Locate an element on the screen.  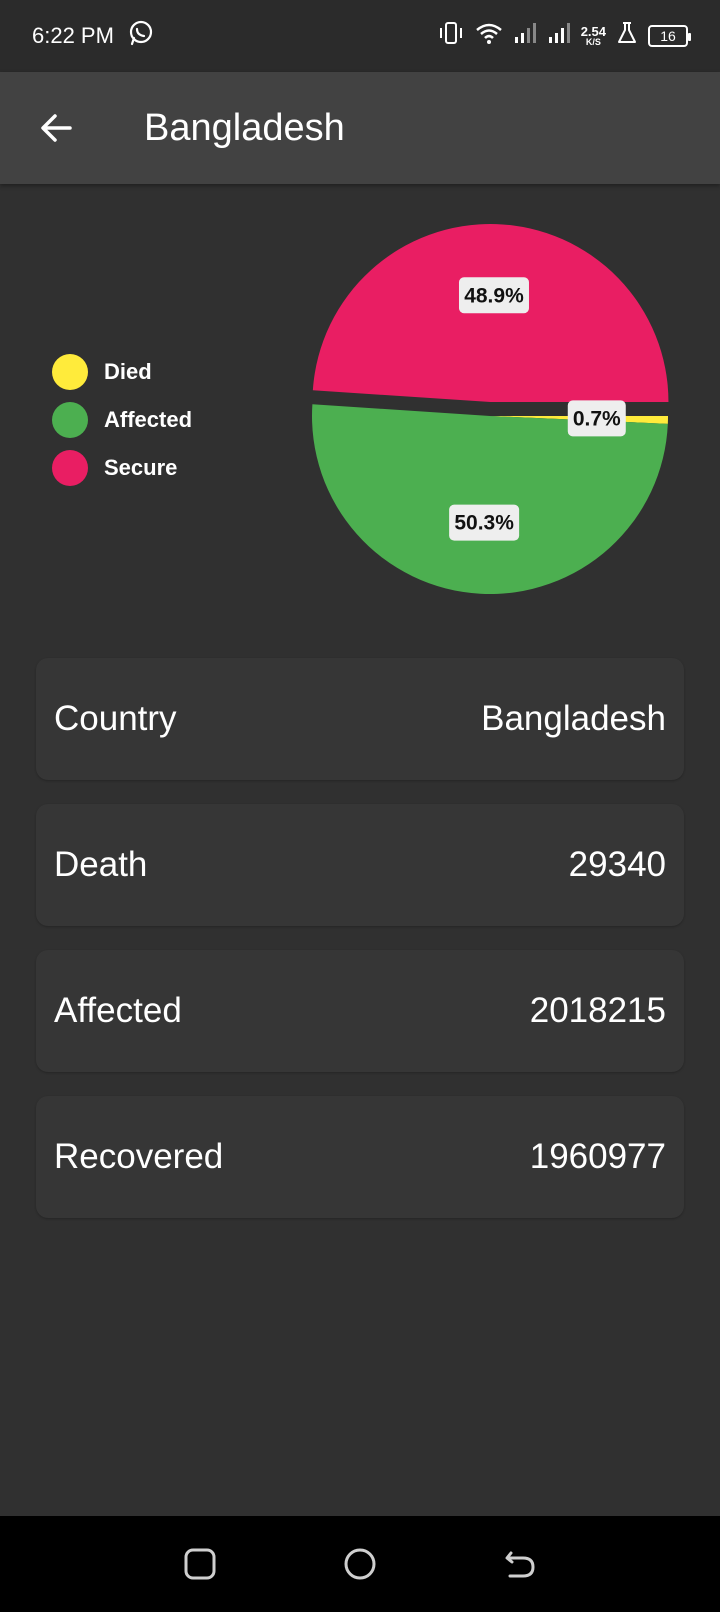
svg-text: 48.9% is located at coordinates (494, 295).